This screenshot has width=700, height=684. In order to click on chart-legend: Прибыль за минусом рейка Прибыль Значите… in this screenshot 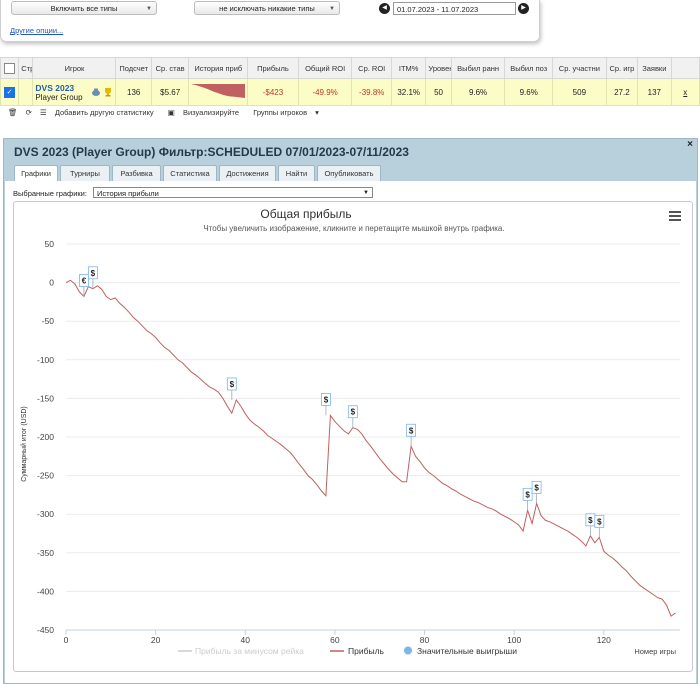, I will do `click(347, 651)`.